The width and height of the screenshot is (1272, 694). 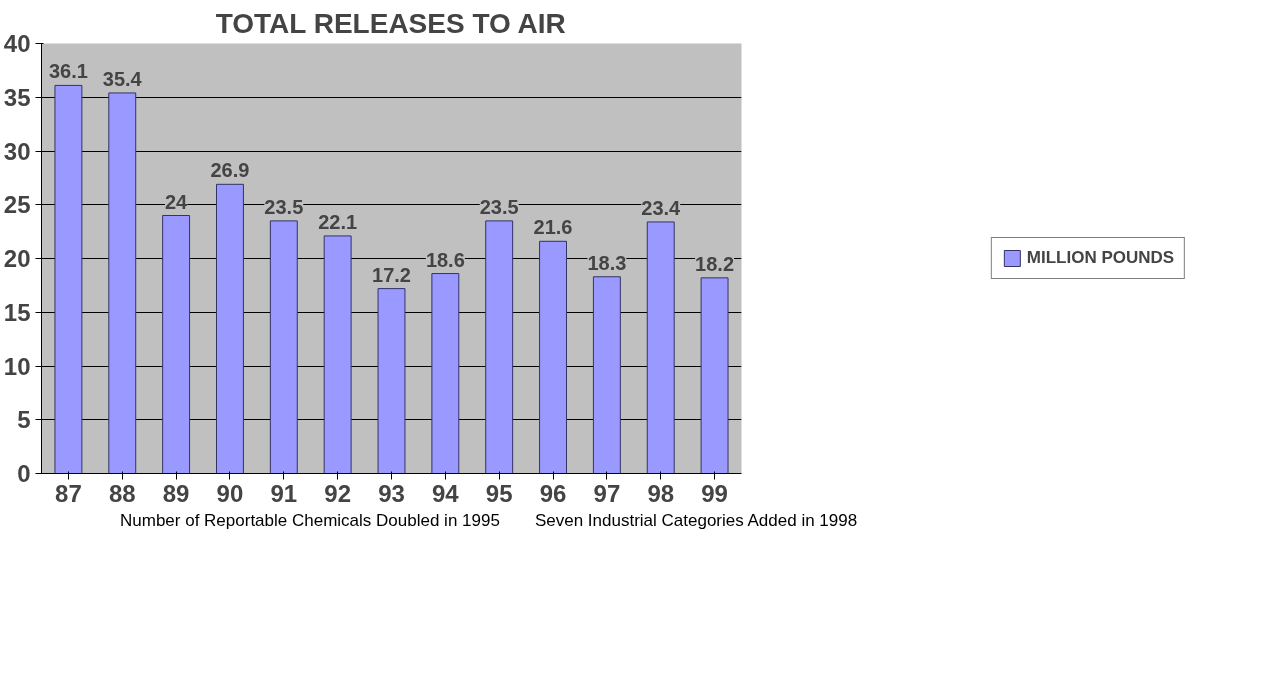 I want to click on data-label: 26.9, so click(x=230, y=170).